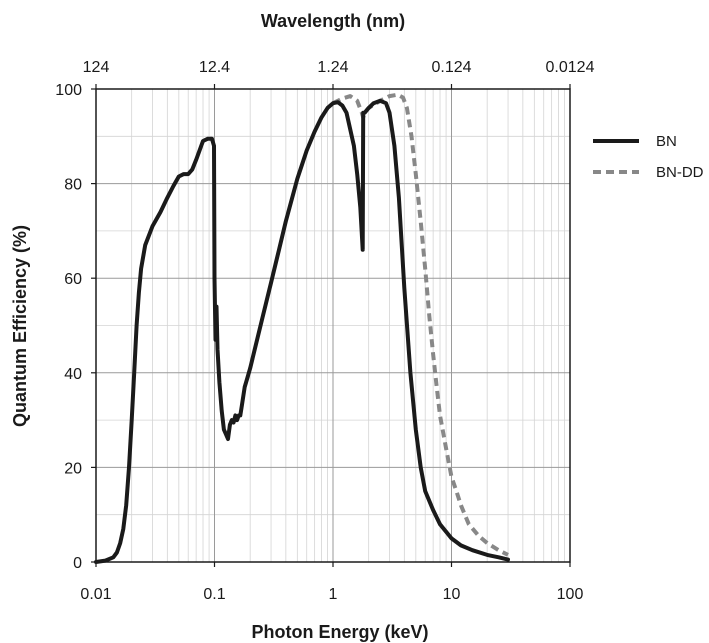  What do you see at coordinates (68, 327) in the screenshot?
I see `y-tick-labels: 0 20 40 60 80 100` at bounding box center [68, 327].